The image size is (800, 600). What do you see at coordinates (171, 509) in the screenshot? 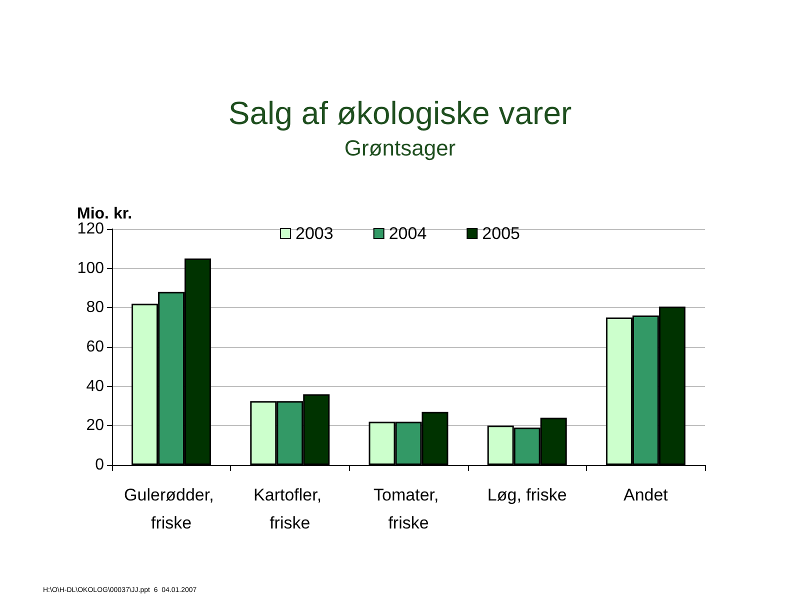
I see `x-tick-label: Gulerødder, friske` at bounding box center [171, 509].